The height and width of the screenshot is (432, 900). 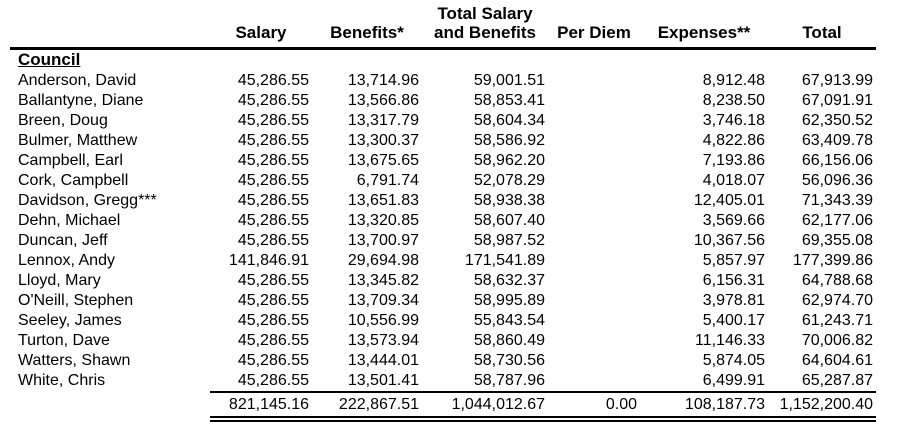 I want to click on cell-benefits: 13,317.79, so click(x=383, y=120).